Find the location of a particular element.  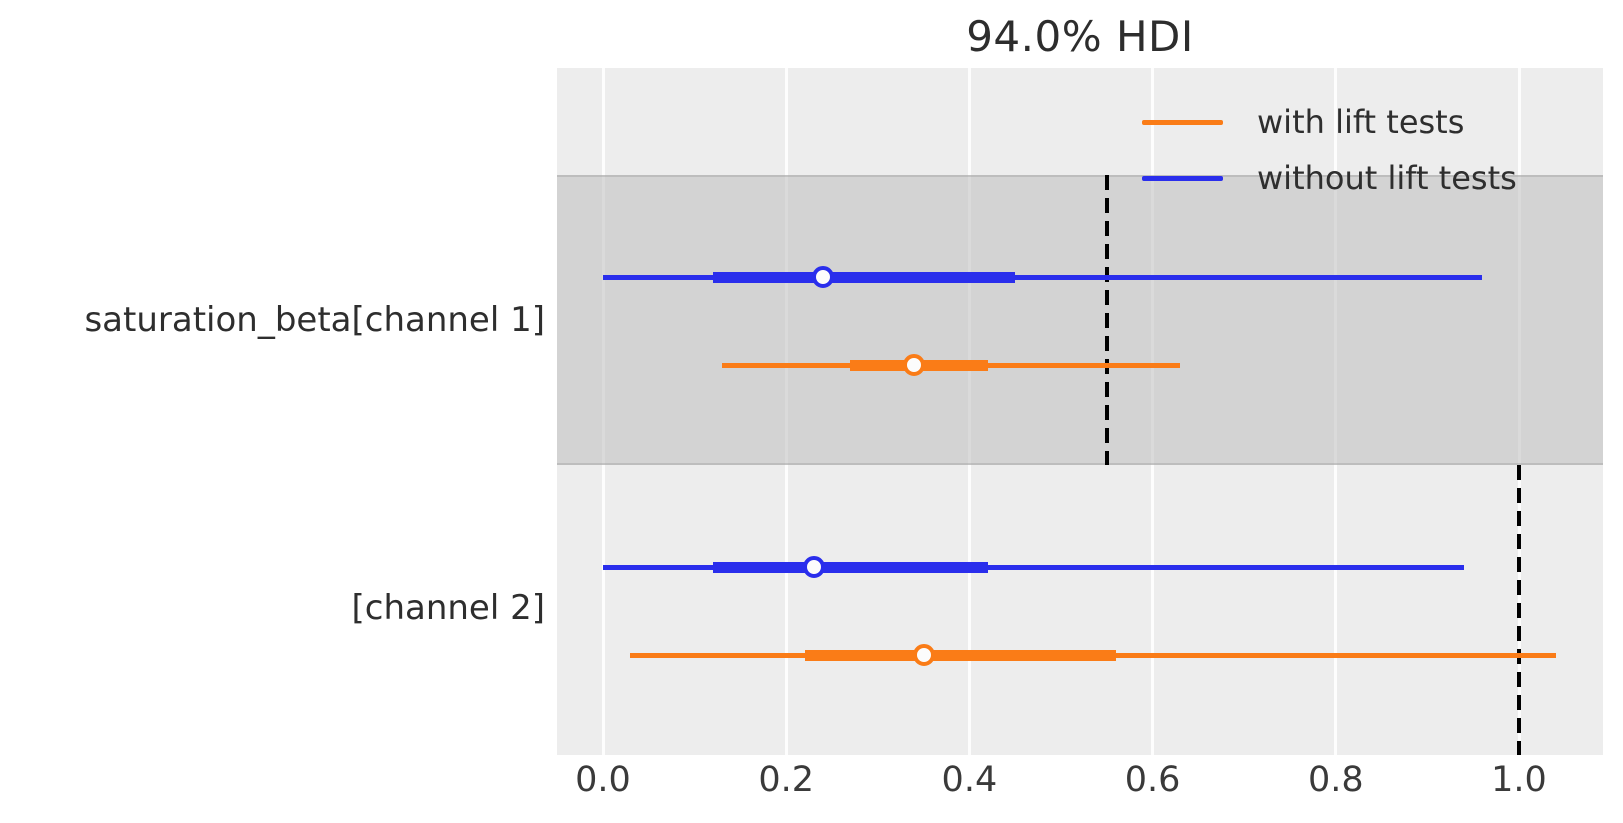

y-tick-label-channel-2: [channel 2] is located at coordinates (448, 608).